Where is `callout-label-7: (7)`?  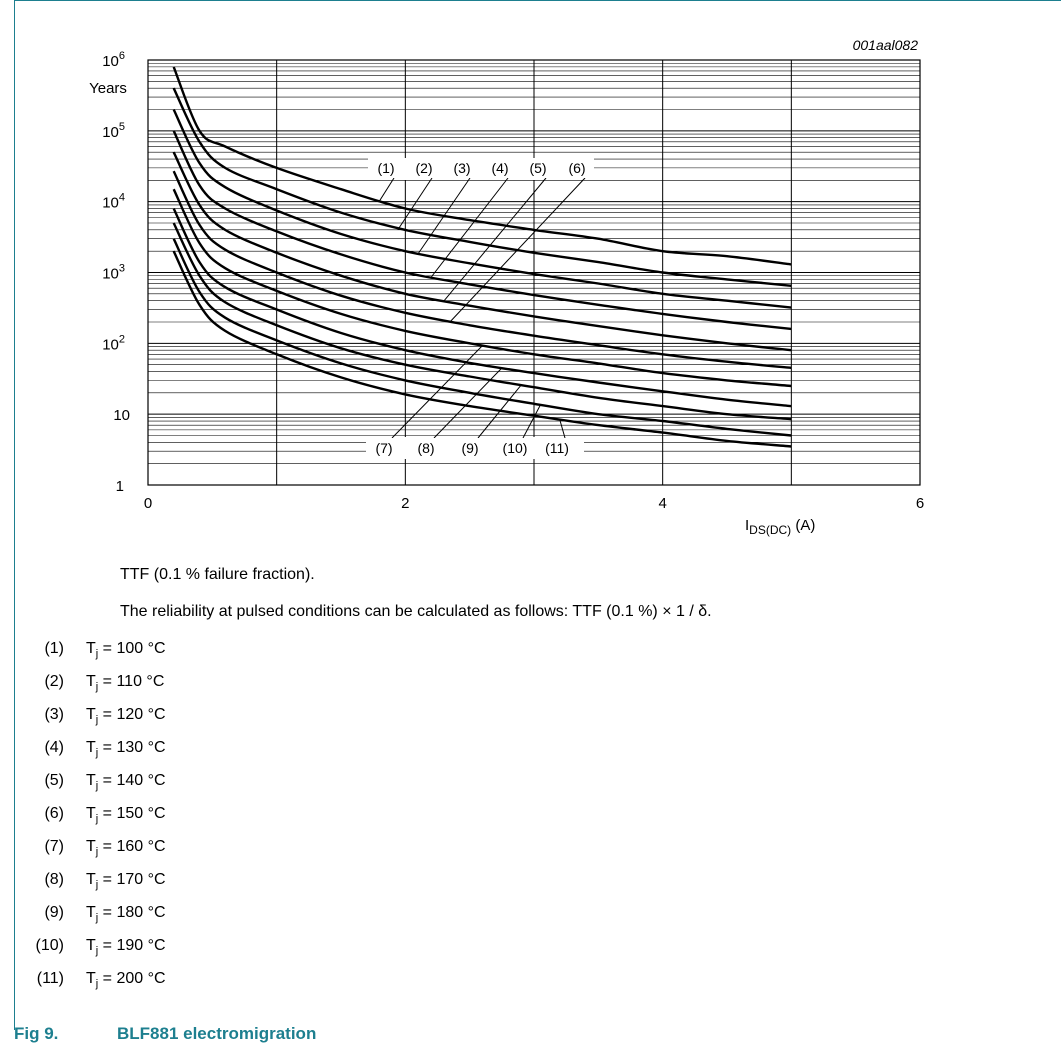 callout-label-7: (7) is located at coordinates (383, 448).